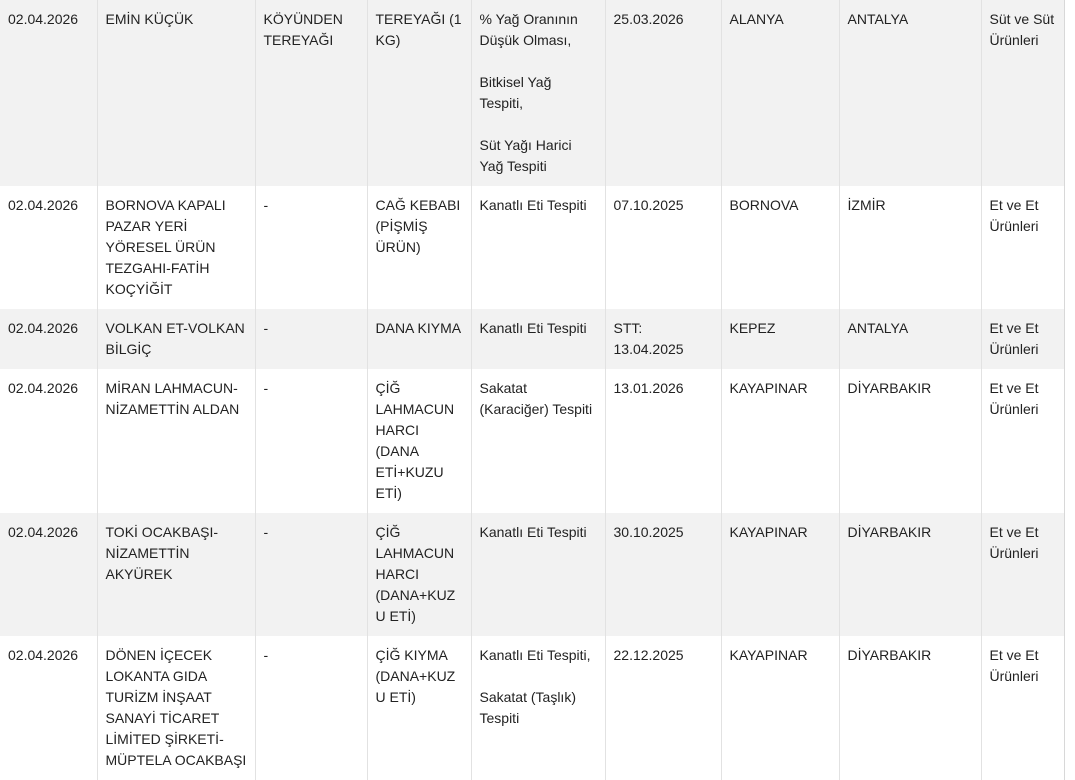 The height and width of the screenshot is (780, 1075). I want to click on finding-text: % Yağ Oranının Düşük Olması,, so click(528, 29).